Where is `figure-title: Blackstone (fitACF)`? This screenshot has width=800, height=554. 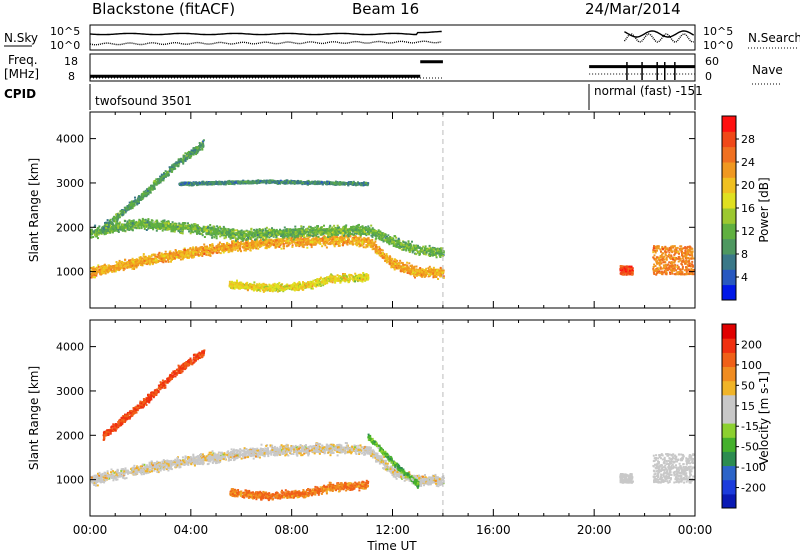 figure-title: Blackstone (fitACF) is located at coordinates (163, 9).